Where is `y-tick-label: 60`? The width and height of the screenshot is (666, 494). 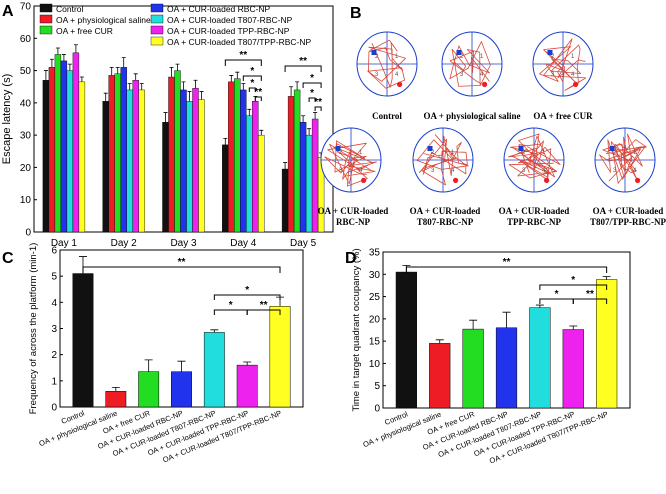
y-tick-label: 60 is located at coordinates (26, 39).